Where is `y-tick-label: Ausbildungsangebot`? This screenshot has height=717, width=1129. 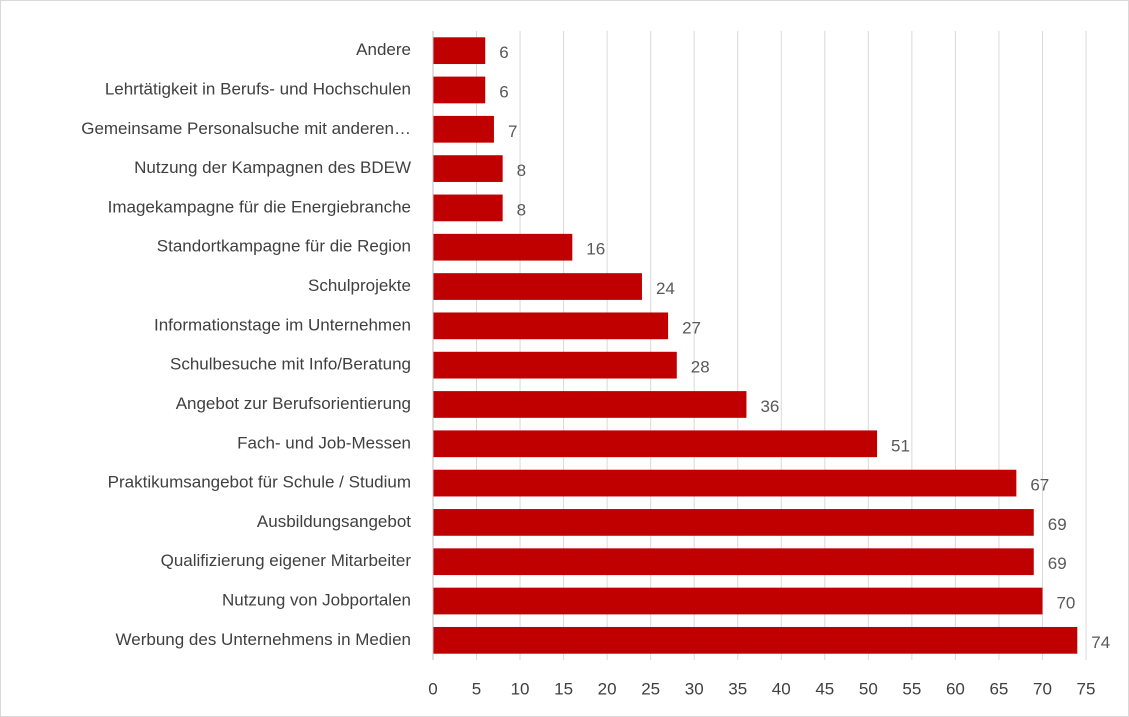 y-tick-label: Ausbildungsangebot is located at coordinates (334, 521).